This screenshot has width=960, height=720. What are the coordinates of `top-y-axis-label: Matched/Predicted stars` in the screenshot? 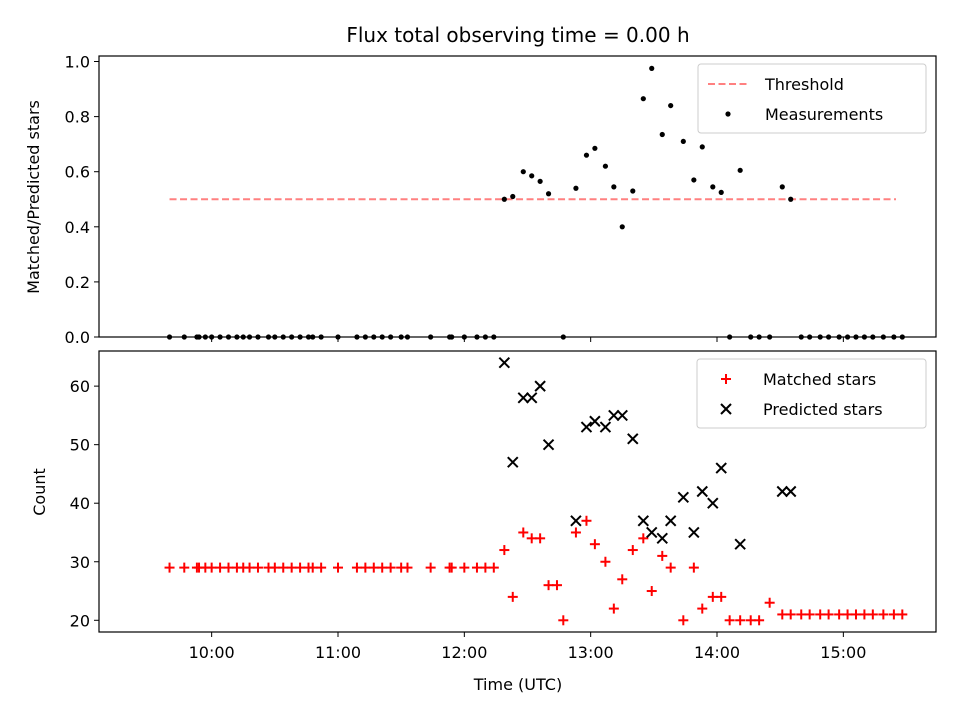 It's located at (33, 197).